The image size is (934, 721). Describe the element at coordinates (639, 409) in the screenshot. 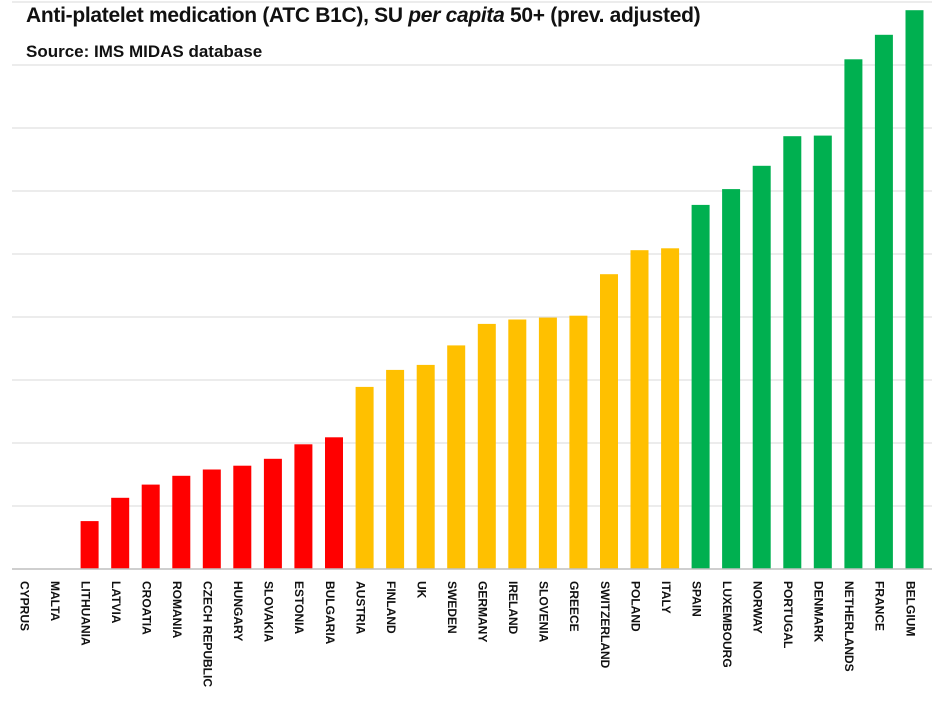

I see `bar-poland` at that location.